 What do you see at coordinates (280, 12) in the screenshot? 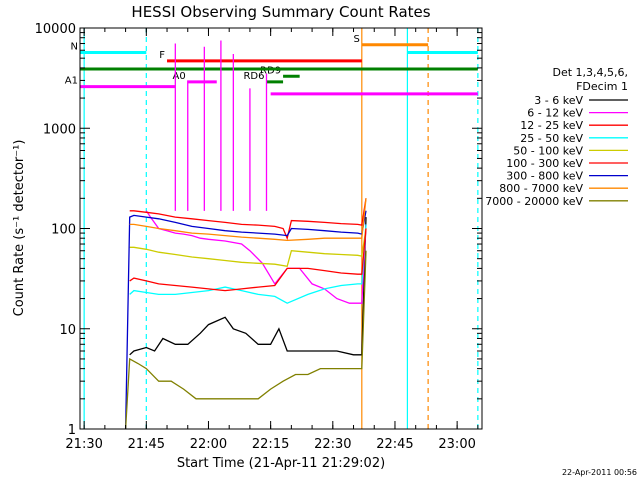
I see `chart-title: HESSI Observing Summary Count Rates` at bounding box center [280, 12].